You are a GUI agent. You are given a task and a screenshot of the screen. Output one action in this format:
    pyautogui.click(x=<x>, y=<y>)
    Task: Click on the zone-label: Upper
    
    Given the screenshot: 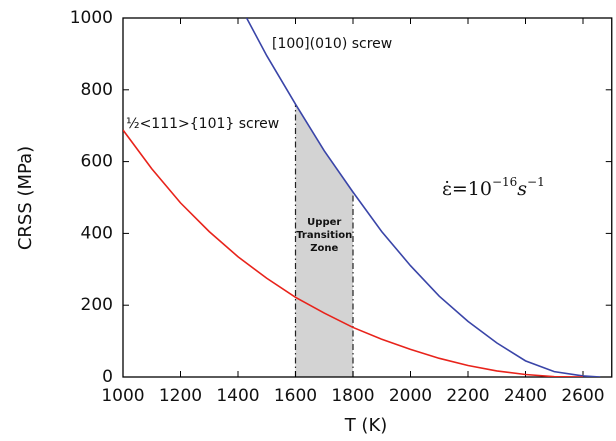 What is the action you would take?
    pyautogui.click(x=324, y=222)
    